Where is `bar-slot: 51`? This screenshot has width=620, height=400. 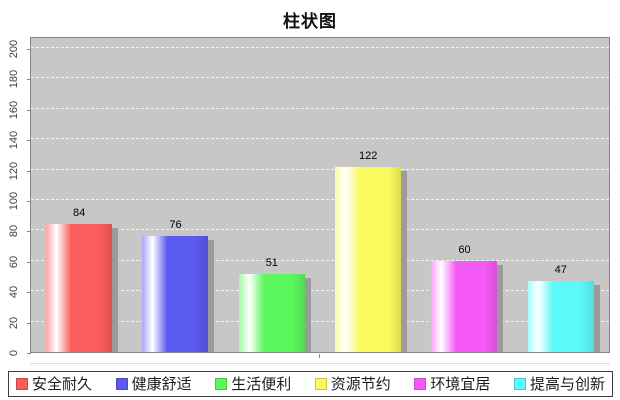
bar-slot: 51 is located at coordinates (272, 195).